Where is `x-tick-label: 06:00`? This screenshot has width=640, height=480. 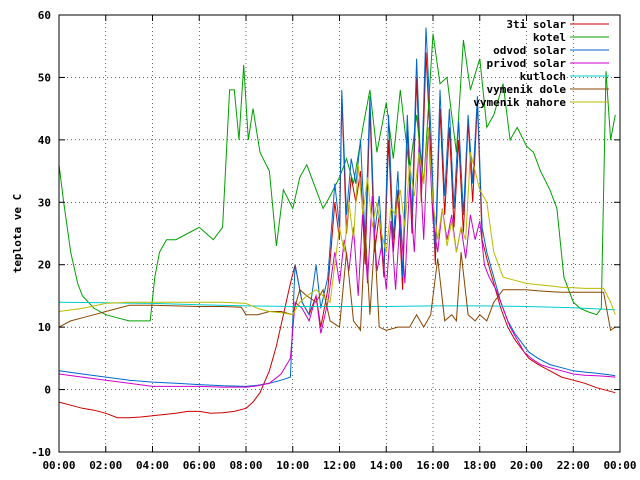 x-tick-label: 06:00 is located at coordinates (199, 465).